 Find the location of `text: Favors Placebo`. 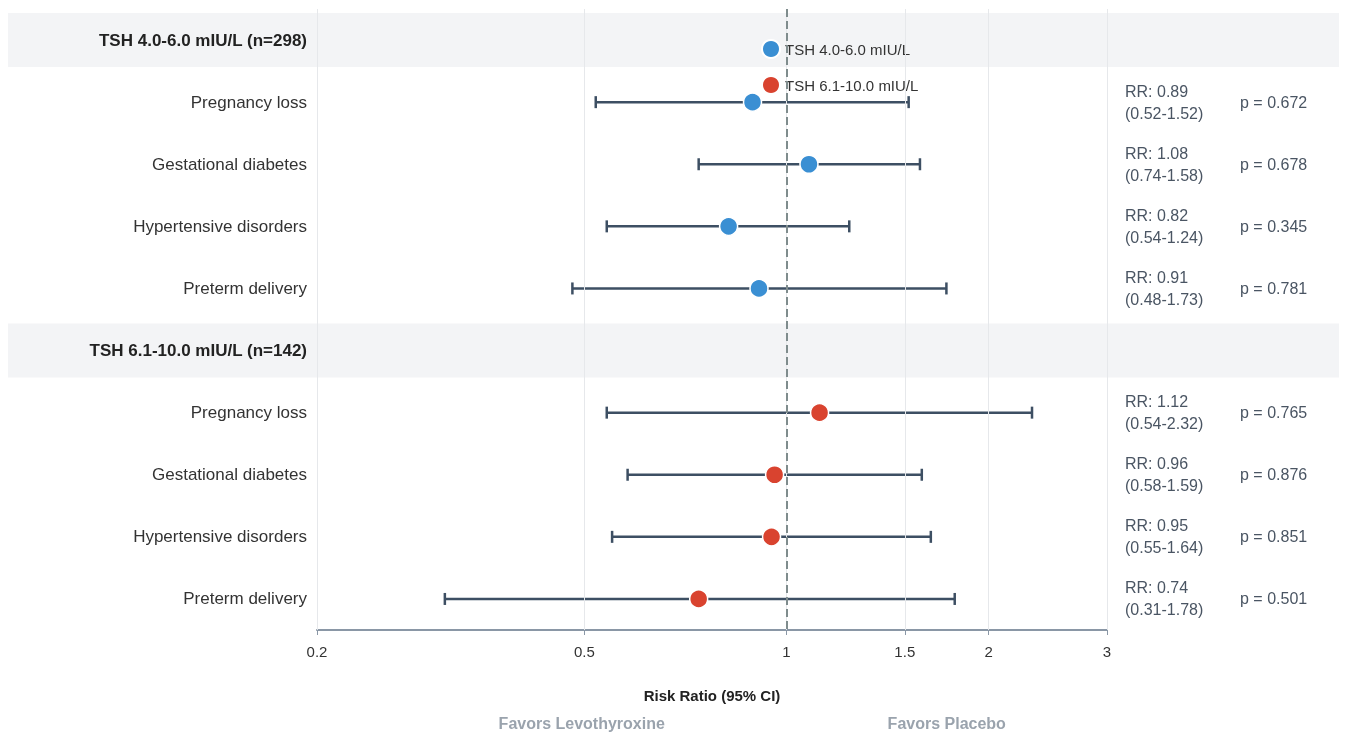

text: Favors Placebo is located at coordinates (947, 723).